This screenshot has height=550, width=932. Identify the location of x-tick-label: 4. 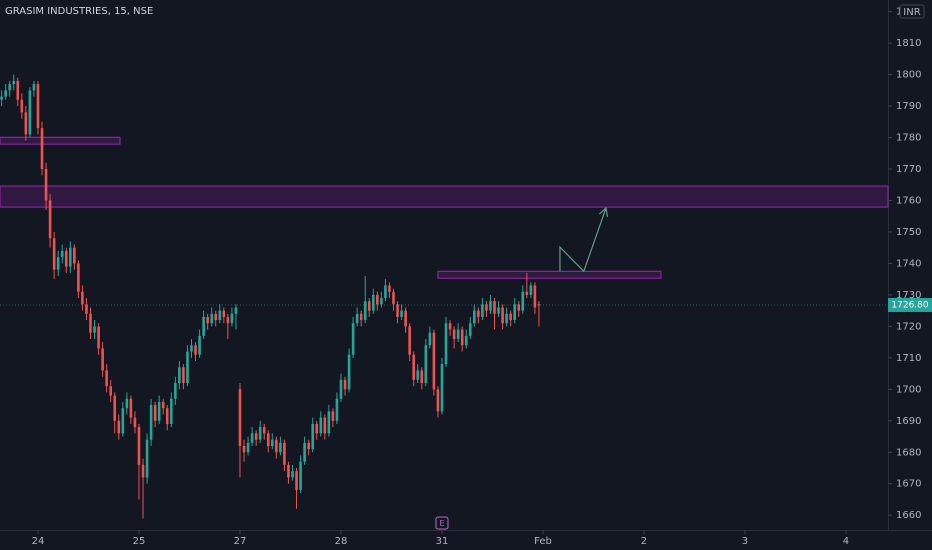
(846, 541).